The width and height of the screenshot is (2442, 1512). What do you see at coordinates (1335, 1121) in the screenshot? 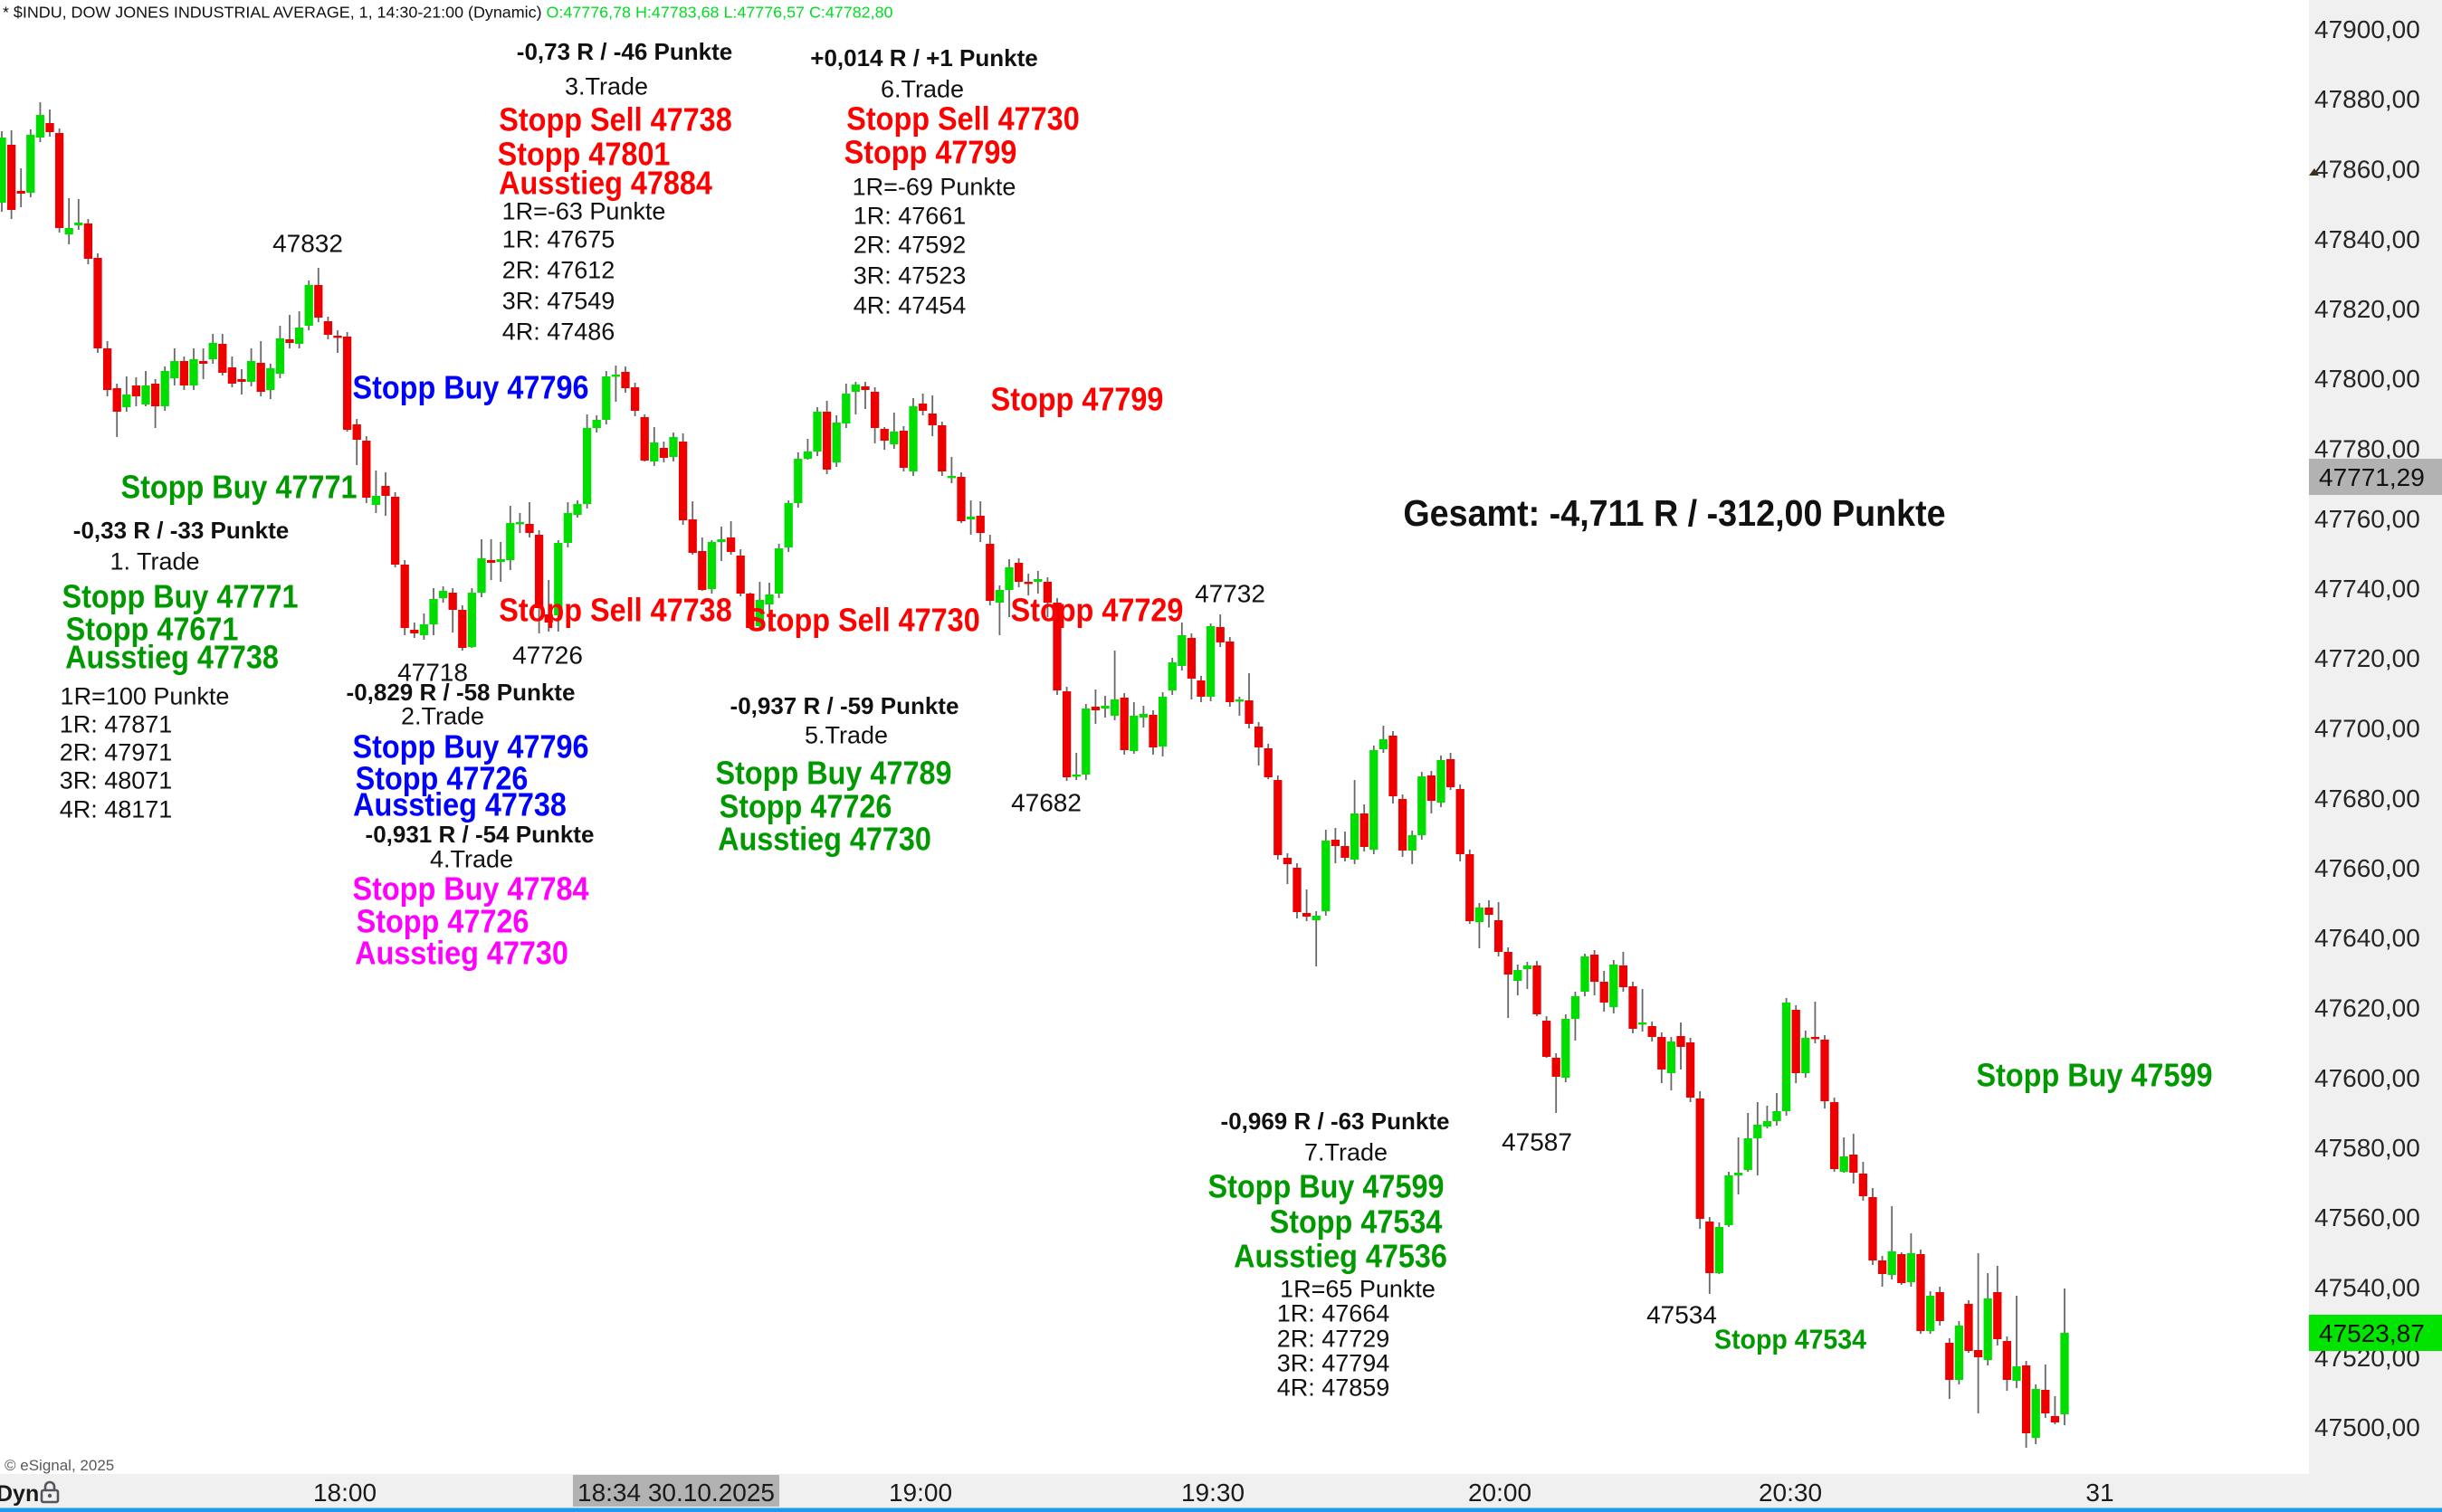
I see `svg-text: -0,969 R / -63 Punkte` at bounding box center [1335, 1121].